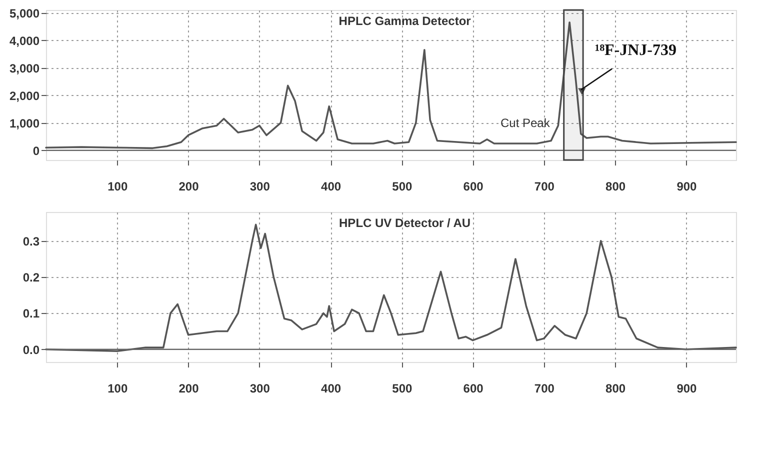  I want to click on y-tick-label: 4,000, so click(24, 41).